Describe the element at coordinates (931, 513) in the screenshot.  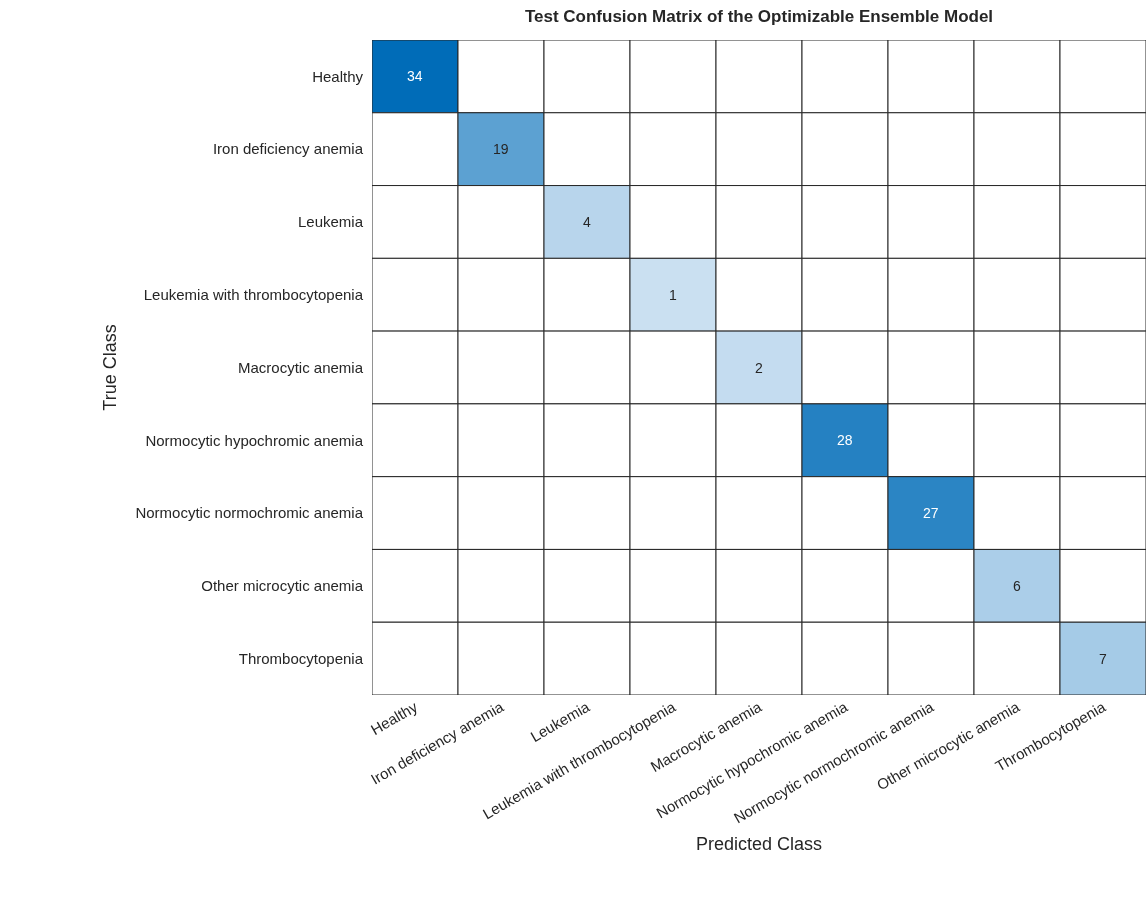
I see `data-label: 27` at that location.